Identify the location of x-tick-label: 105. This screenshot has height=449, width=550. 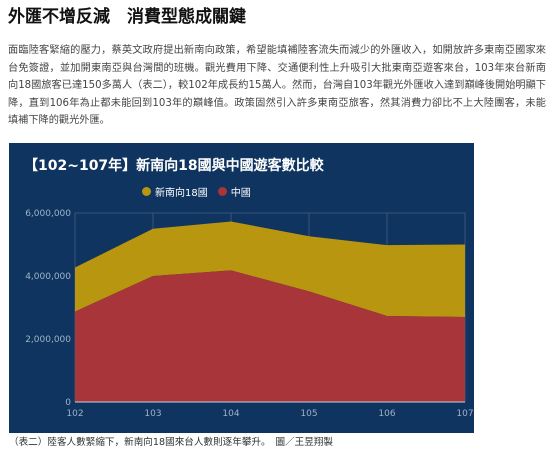
(308, 414).